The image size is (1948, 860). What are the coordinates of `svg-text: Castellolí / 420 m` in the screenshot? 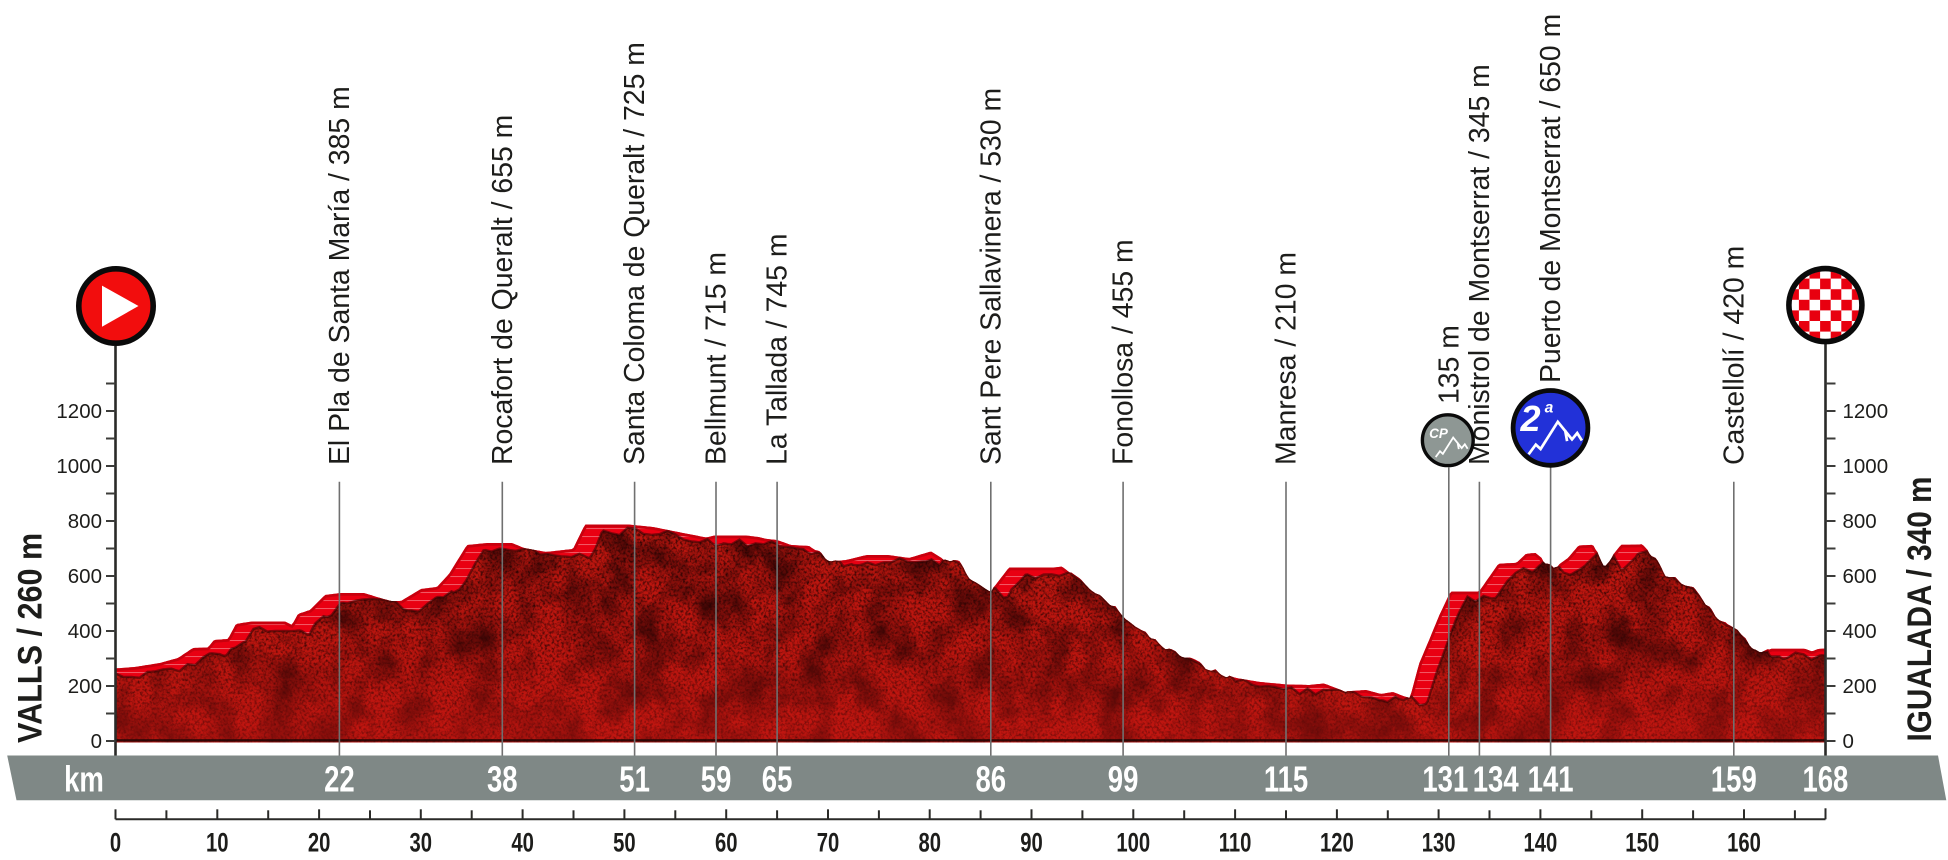 It's located at (1734, 355).